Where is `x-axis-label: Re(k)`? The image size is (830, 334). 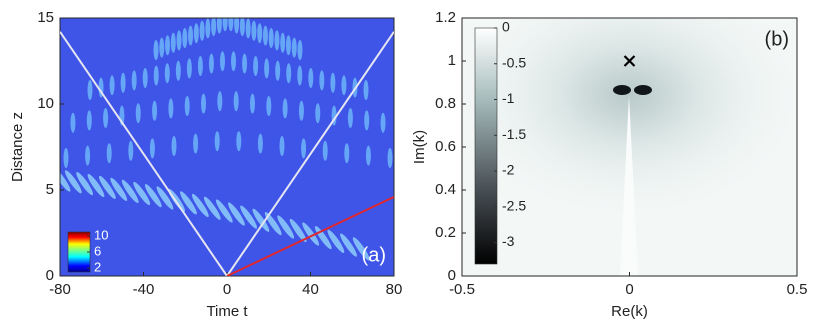 x-axis-label: Re(k) is located at coordinates (629, 311).